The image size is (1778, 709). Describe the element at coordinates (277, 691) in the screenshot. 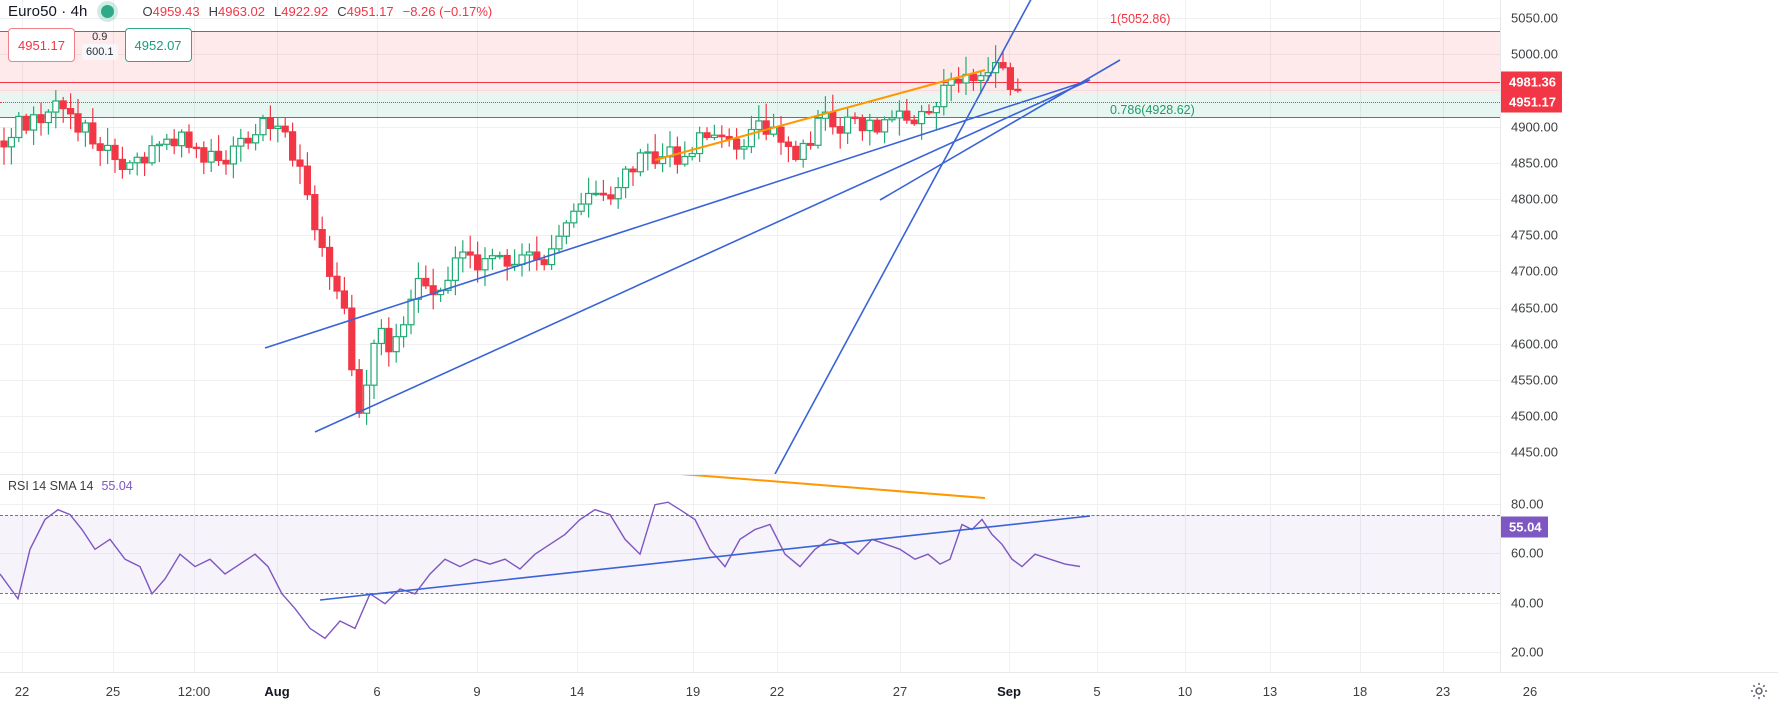

I see `time-axis-tick: Aug` at that location.